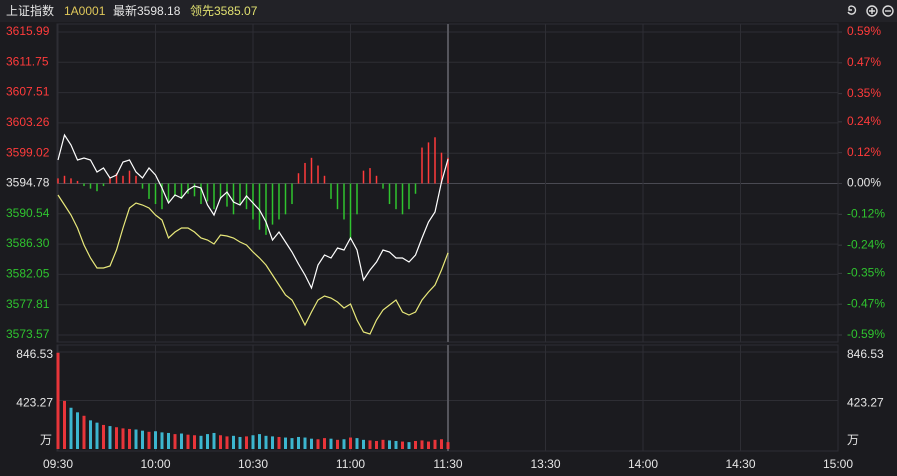 This screenshot has height=476, width=897. What do you see at coordinates (28, 304) in the screenshot?
I see `y-tick-label: 3577.81` at bounding box center [28, 304].